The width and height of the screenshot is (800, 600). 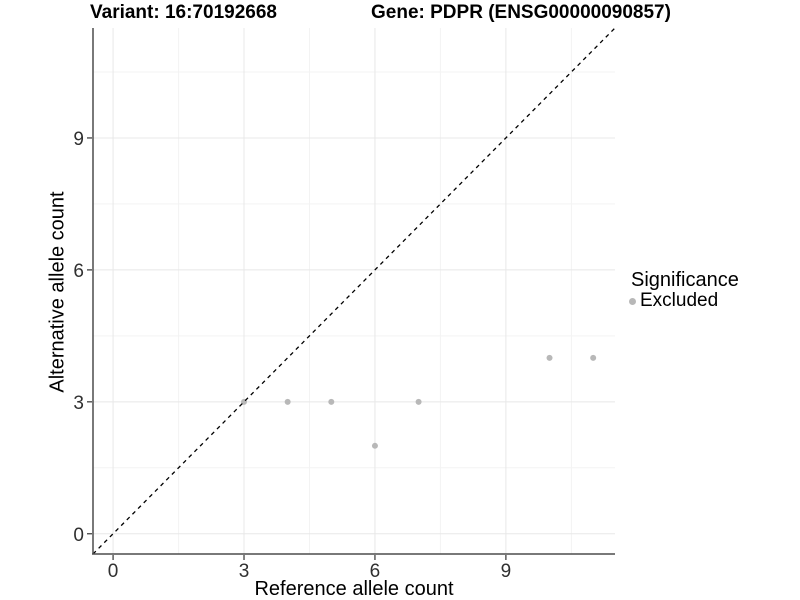 What do you see at coordinates (354, 589) in the screenshot?
I see `x-axis-title: Reference allele count` at bounding box center [354, 589].